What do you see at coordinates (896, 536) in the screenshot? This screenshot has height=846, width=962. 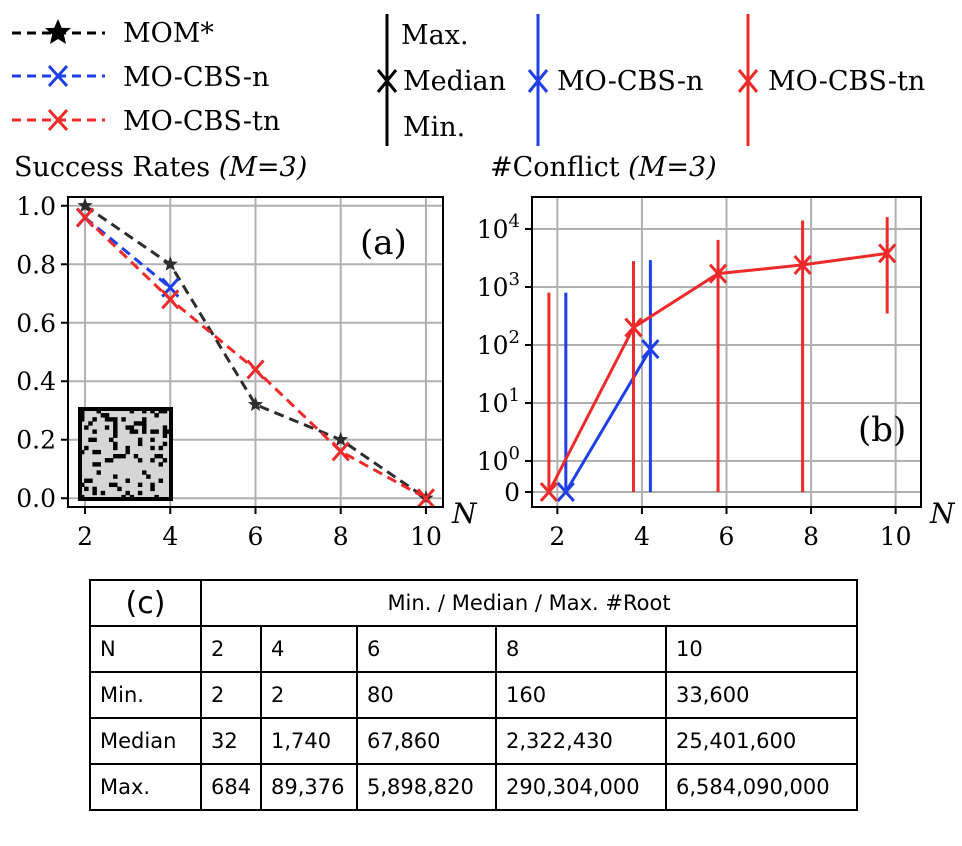 I see `tick-label-x: 10` at bounding box center [896, 536].